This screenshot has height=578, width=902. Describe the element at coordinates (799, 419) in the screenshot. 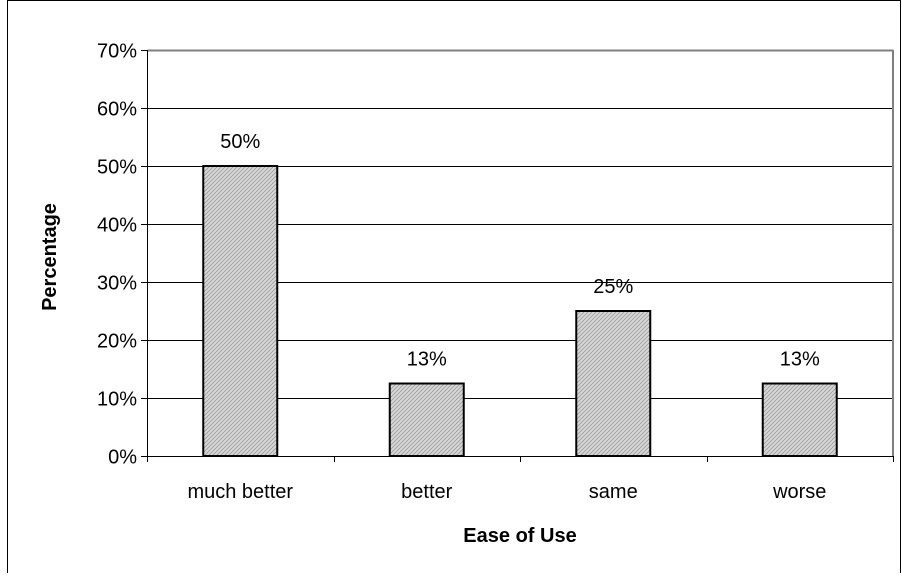

I see `bar-worse` at that location.